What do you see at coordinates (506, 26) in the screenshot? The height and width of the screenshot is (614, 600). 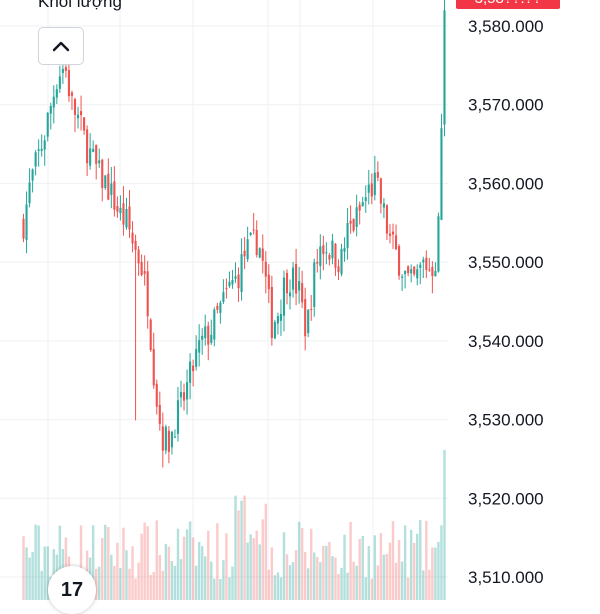 I see `y-tick-label: 3,580.000` at bounding box center [506, 26].